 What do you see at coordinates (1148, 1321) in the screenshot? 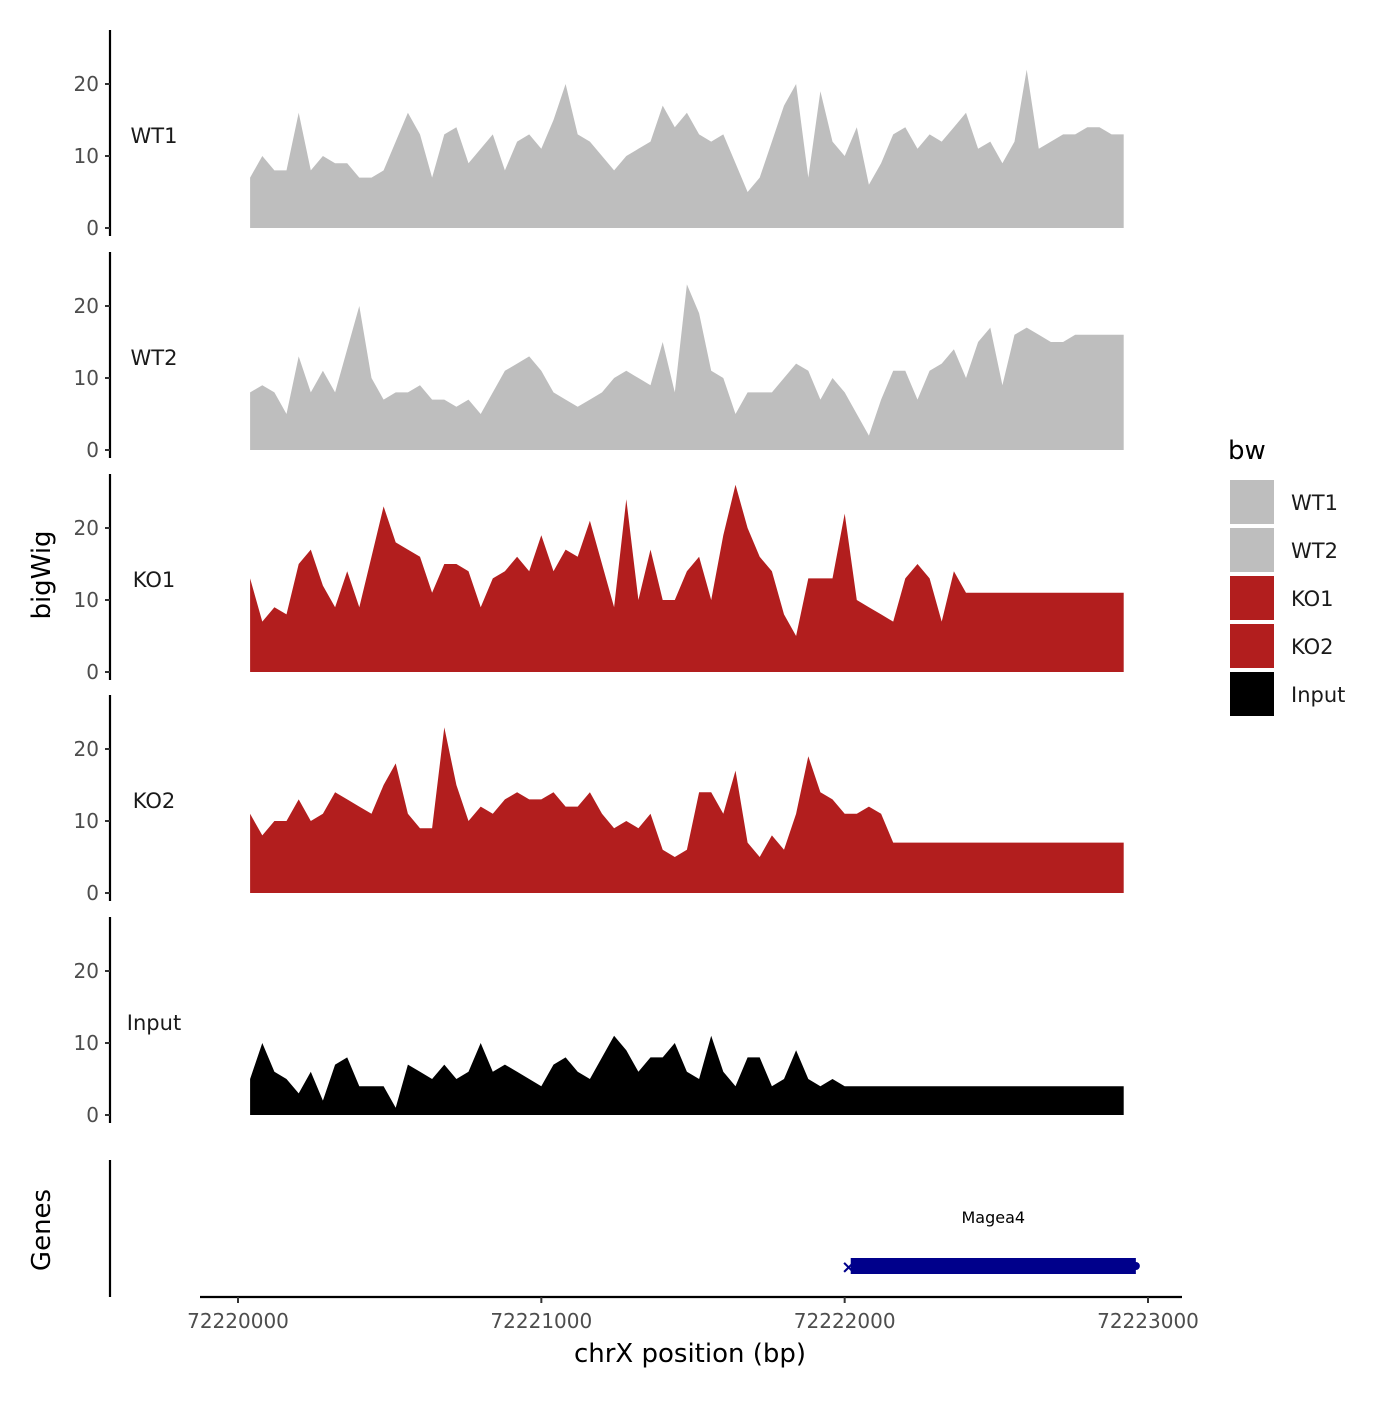
I see `x-tick-label: 72223000` at bounding box center [1148, 1321].